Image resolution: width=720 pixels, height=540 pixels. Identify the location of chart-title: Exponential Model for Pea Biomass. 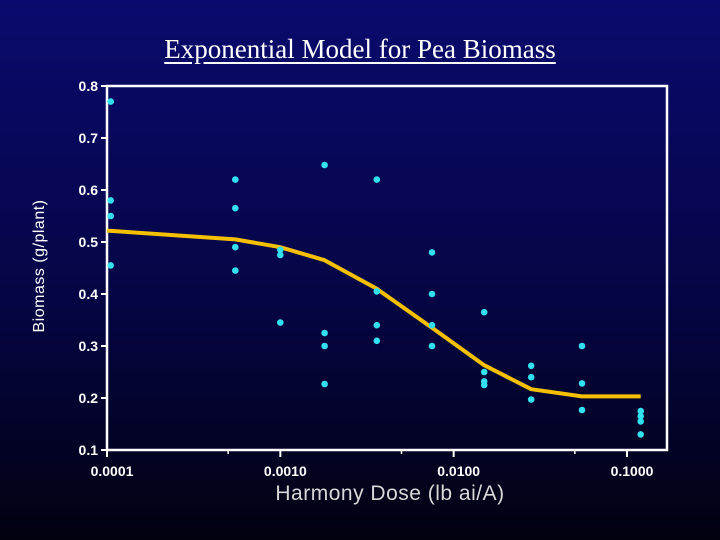
(360, 49).